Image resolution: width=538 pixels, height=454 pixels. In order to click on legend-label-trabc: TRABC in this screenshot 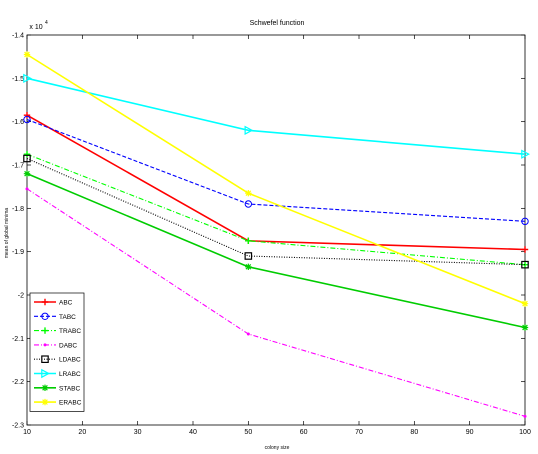, I will do `click(70, 331)`.